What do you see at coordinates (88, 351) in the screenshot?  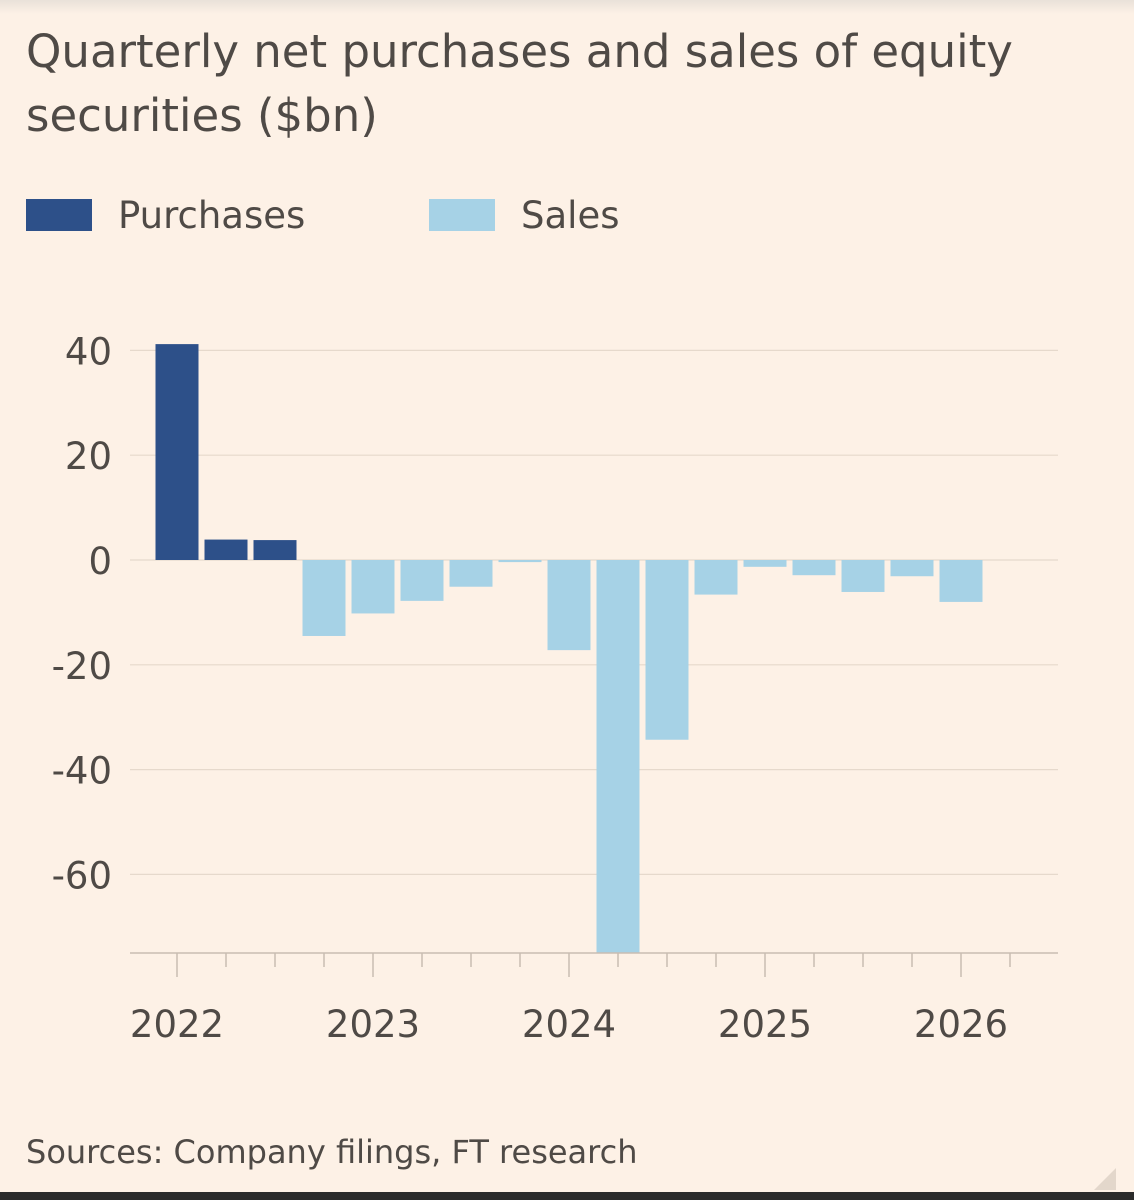 I see `y-tick-label: 40` at bounding box center [88, 351].